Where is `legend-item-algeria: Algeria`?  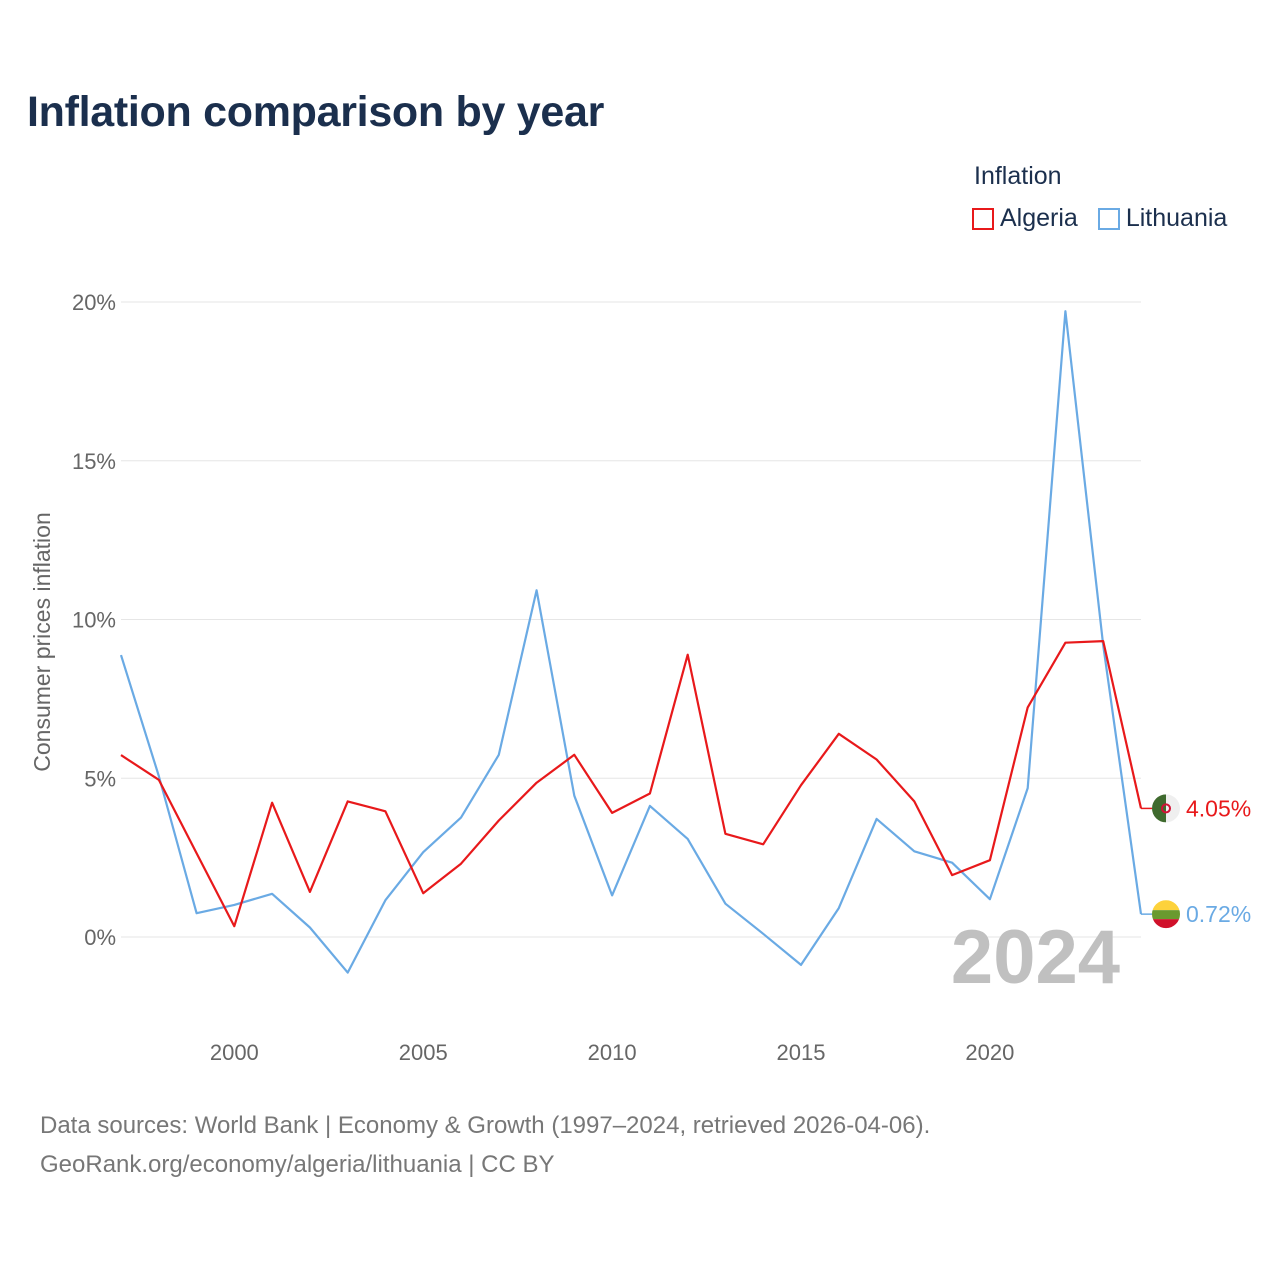
legend-item-algeria: Algeria is located at coordinates (1025, 218).